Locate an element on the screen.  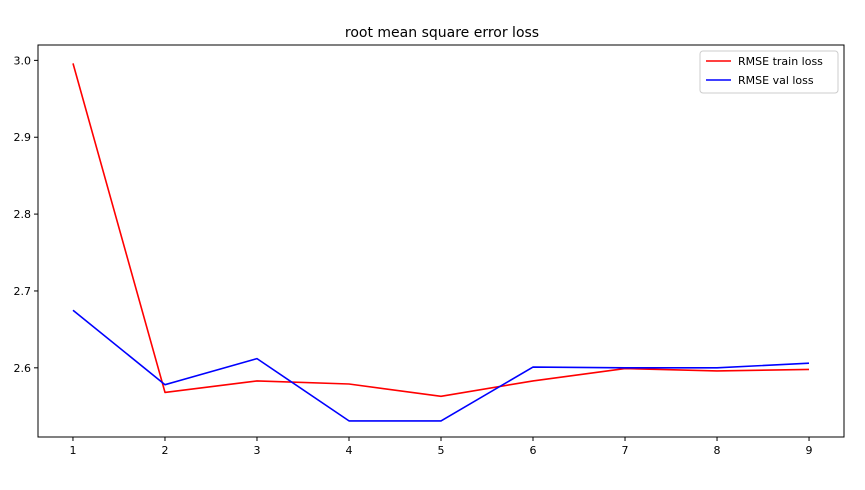
legend: RMSE train loss RMSE val loss is located at coordinates (769, 72).